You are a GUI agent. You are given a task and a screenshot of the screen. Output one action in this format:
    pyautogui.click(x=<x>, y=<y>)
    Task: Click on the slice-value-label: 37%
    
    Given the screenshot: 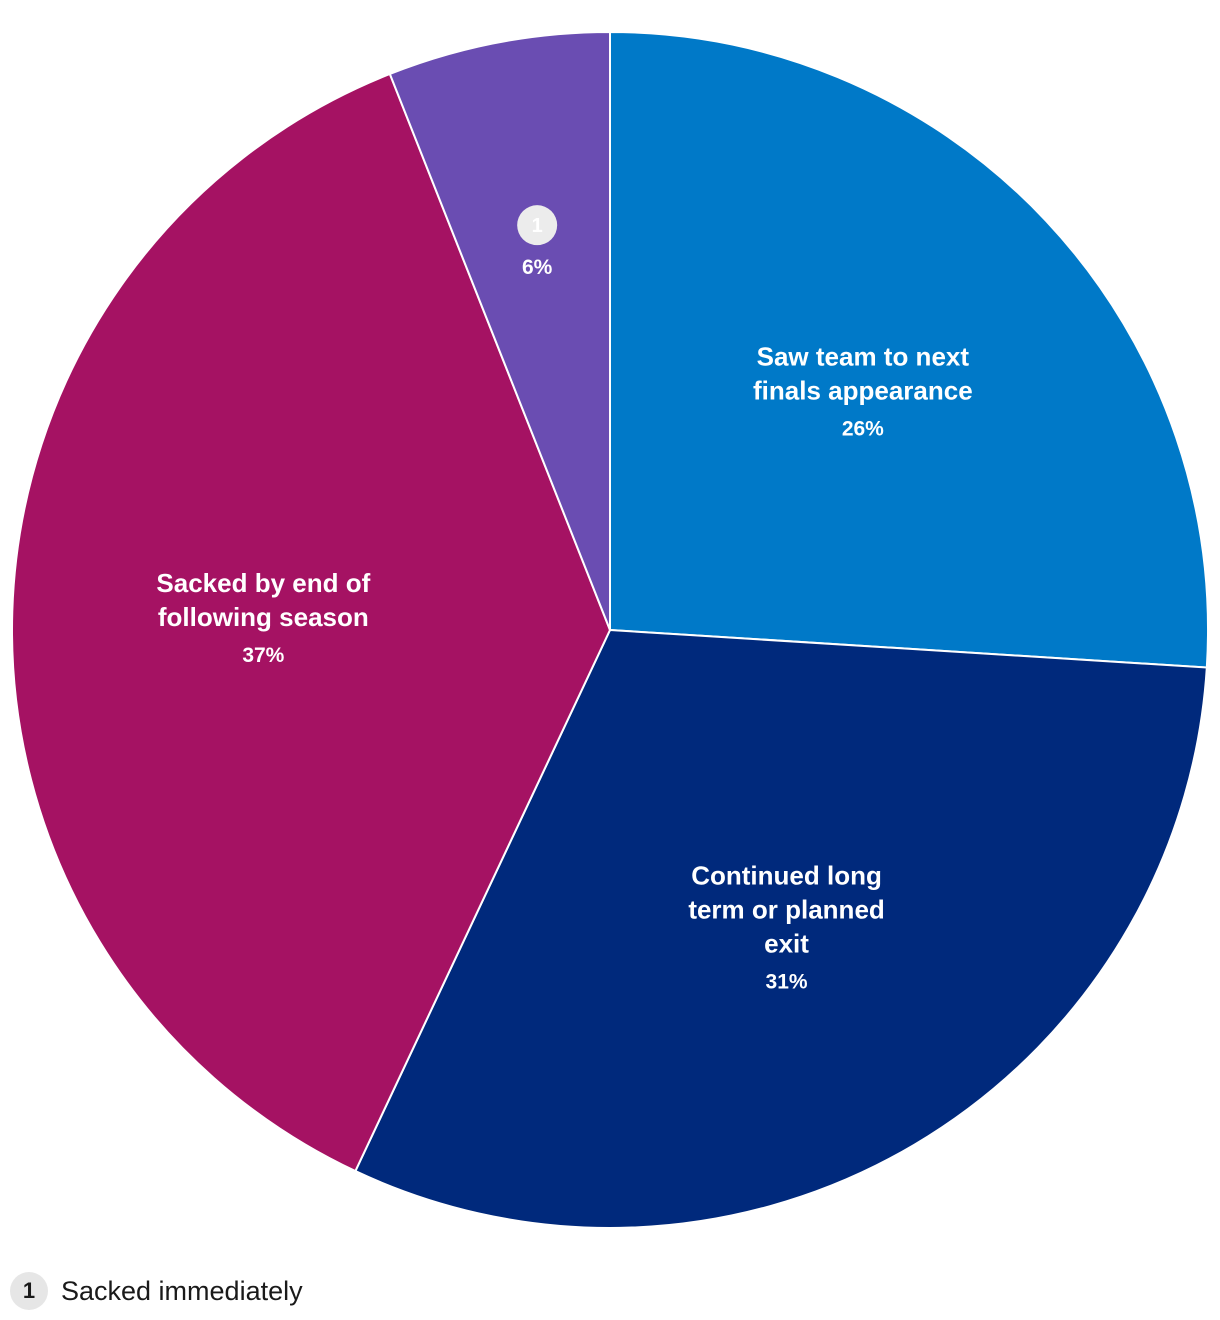 What is the action you would take?
    pyautogui.click(x=263, y=655)
    